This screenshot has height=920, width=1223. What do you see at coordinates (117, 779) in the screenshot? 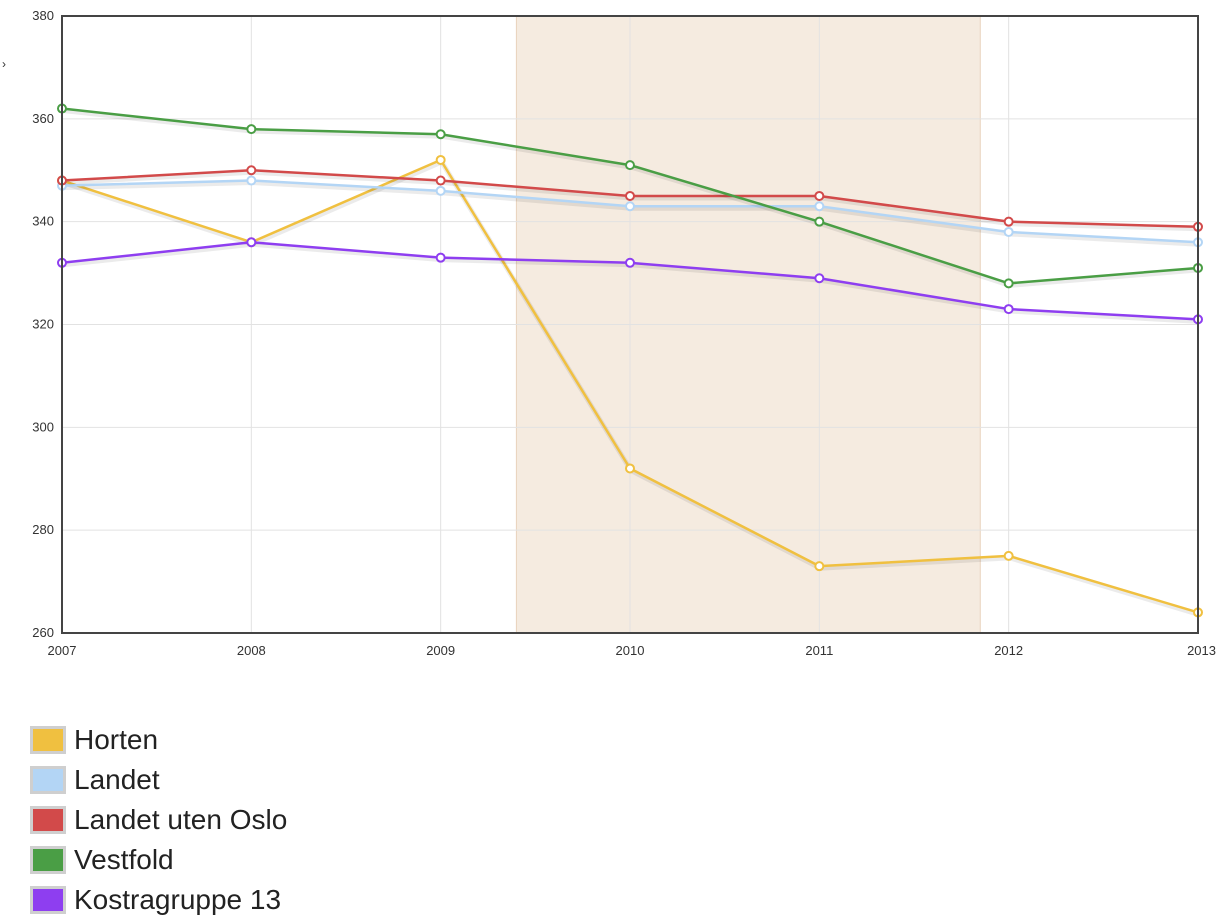
I see `legend-label: Landet` at bounding box center [117, 779].